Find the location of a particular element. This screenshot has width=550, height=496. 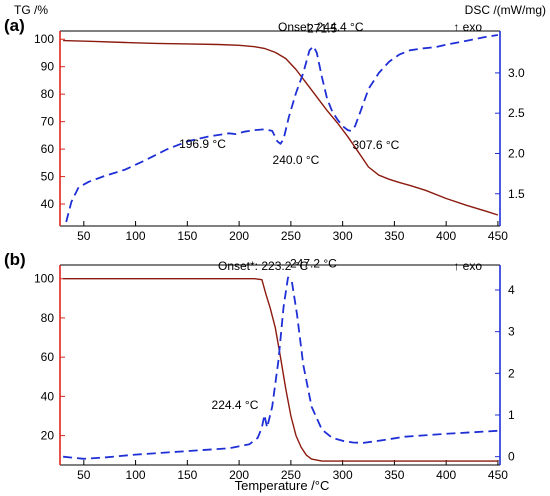

y-right-tick-label: 1 is located at coordinates (511, 415).